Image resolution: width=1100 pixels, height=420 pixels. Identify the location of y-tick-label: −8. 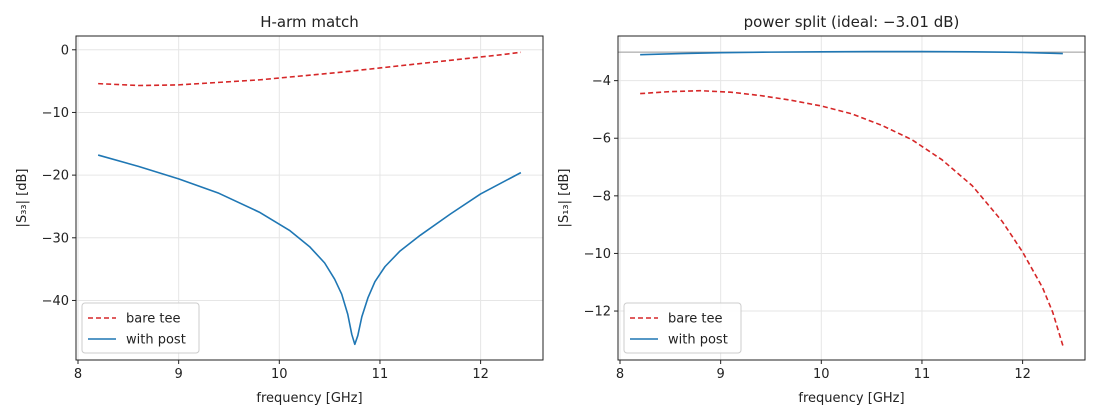
(601, 196).